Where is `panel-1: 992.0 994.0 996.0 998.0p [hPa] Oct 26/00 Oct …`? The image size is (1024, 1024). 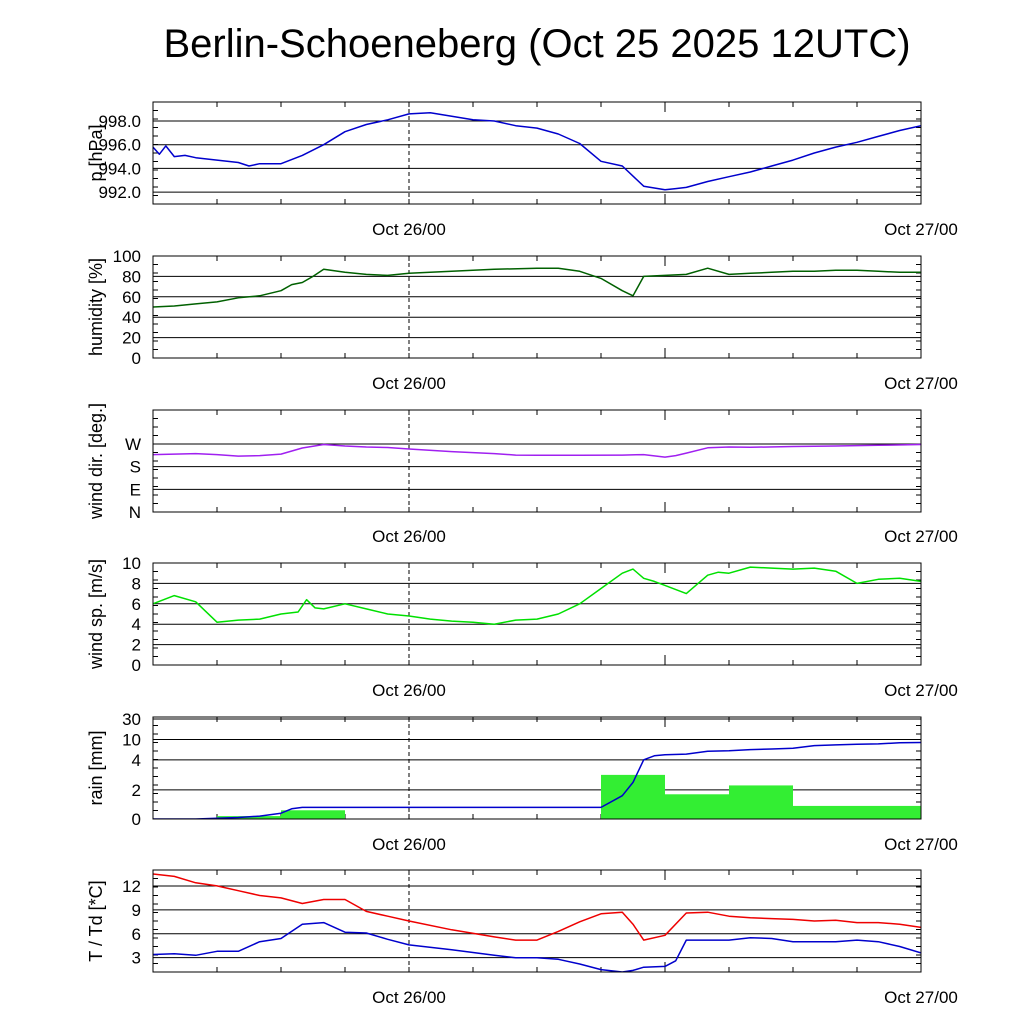 panel-1: 992.0 994.0 996.0 998.0p [hPa] Oct 26/00 Oct … is located at coordinates (522, 170).